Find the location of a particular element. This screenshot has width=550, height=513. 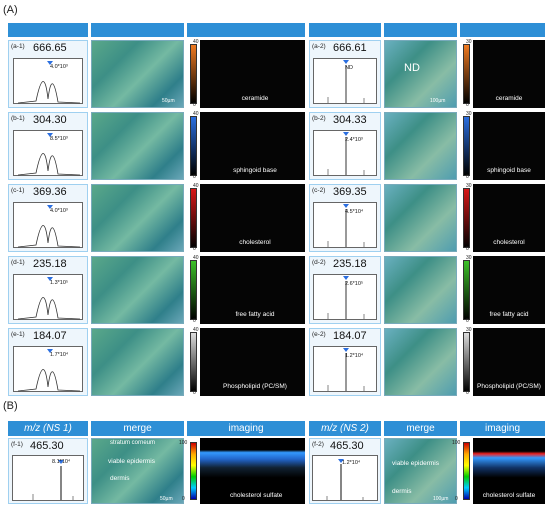

row-tag: (e-1) is located at coordinates (18, 334).